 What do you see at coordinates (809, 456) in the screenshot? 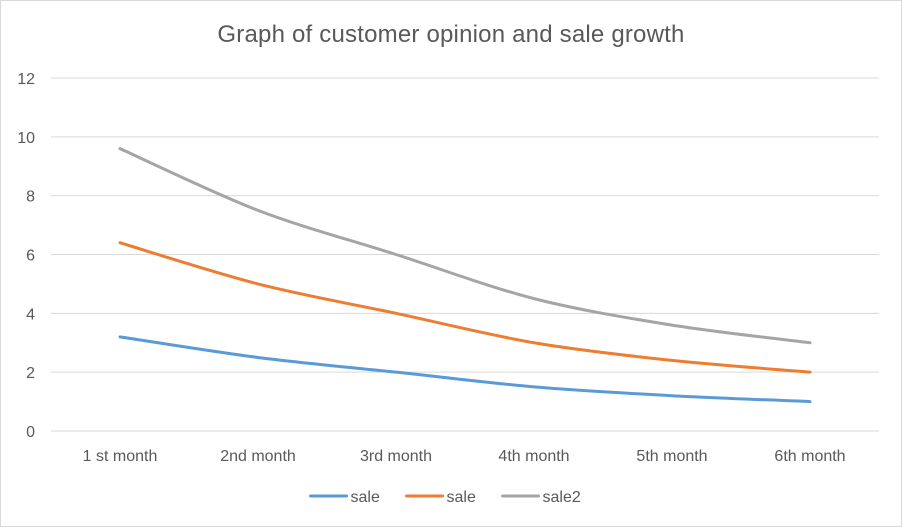
I see `x-tick-label: 6th month` at bounding box center [809, 456].